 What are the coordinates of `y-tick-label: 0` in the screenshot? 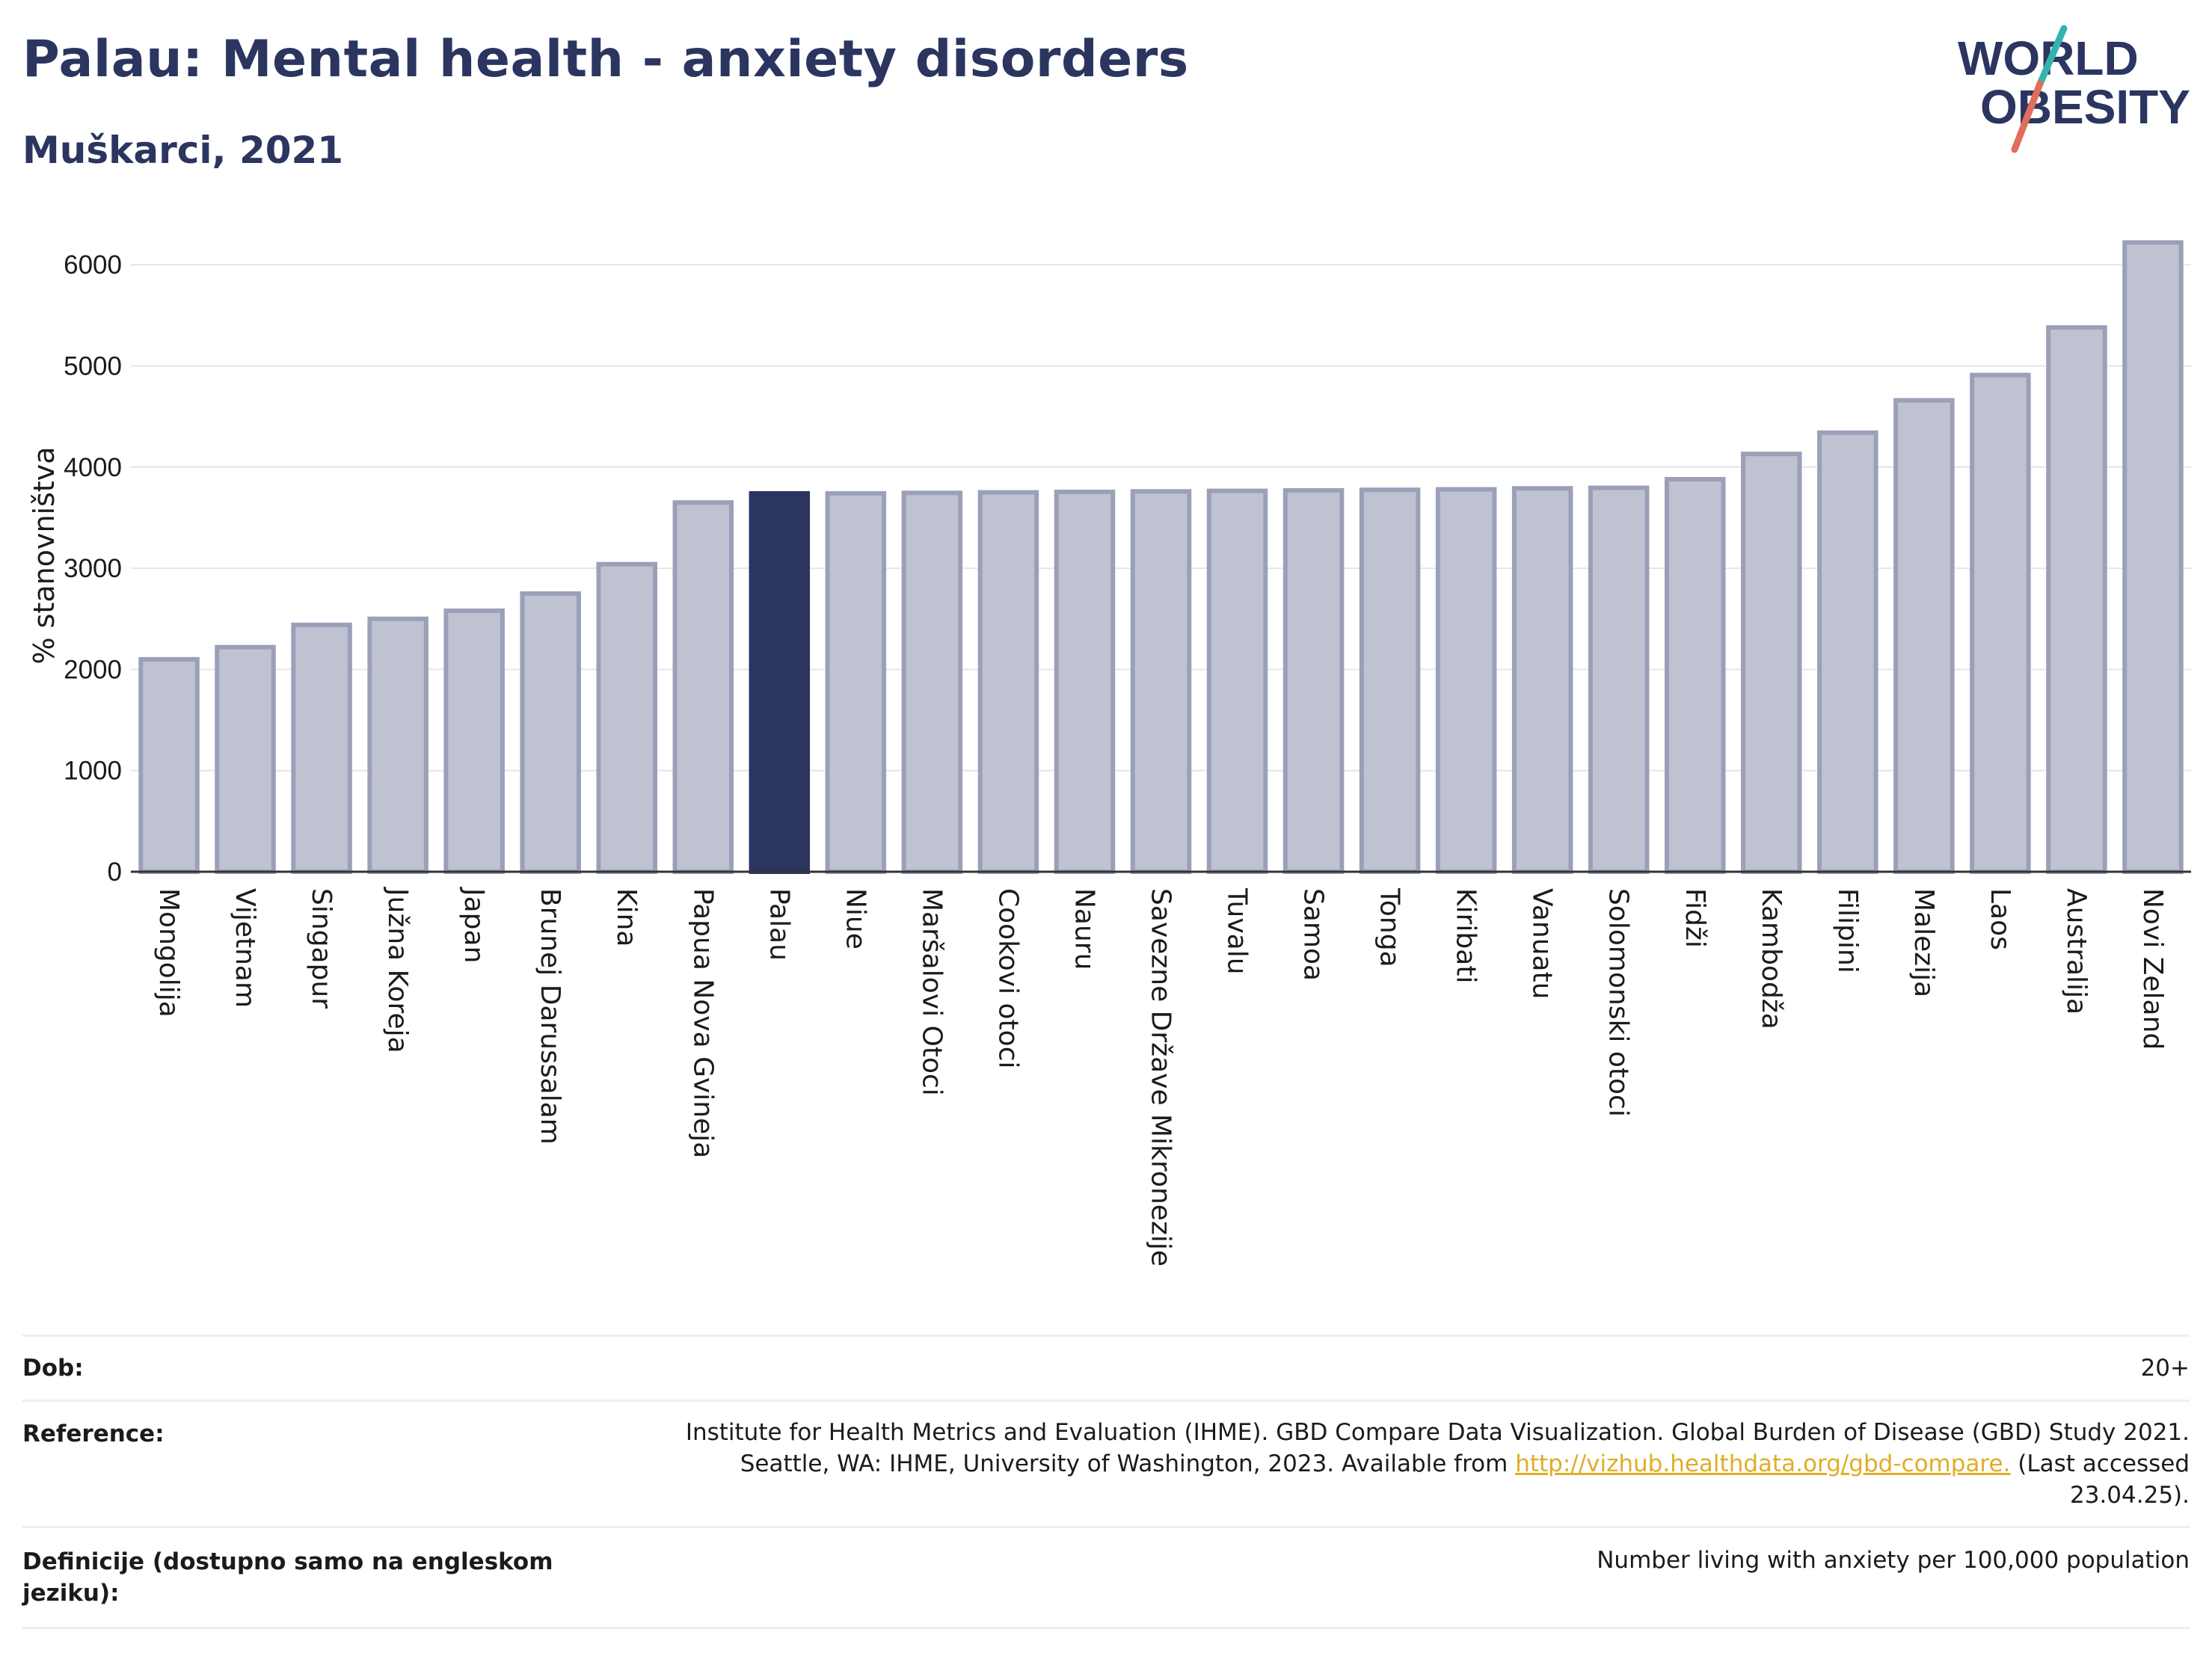 It's located at (115, 872).